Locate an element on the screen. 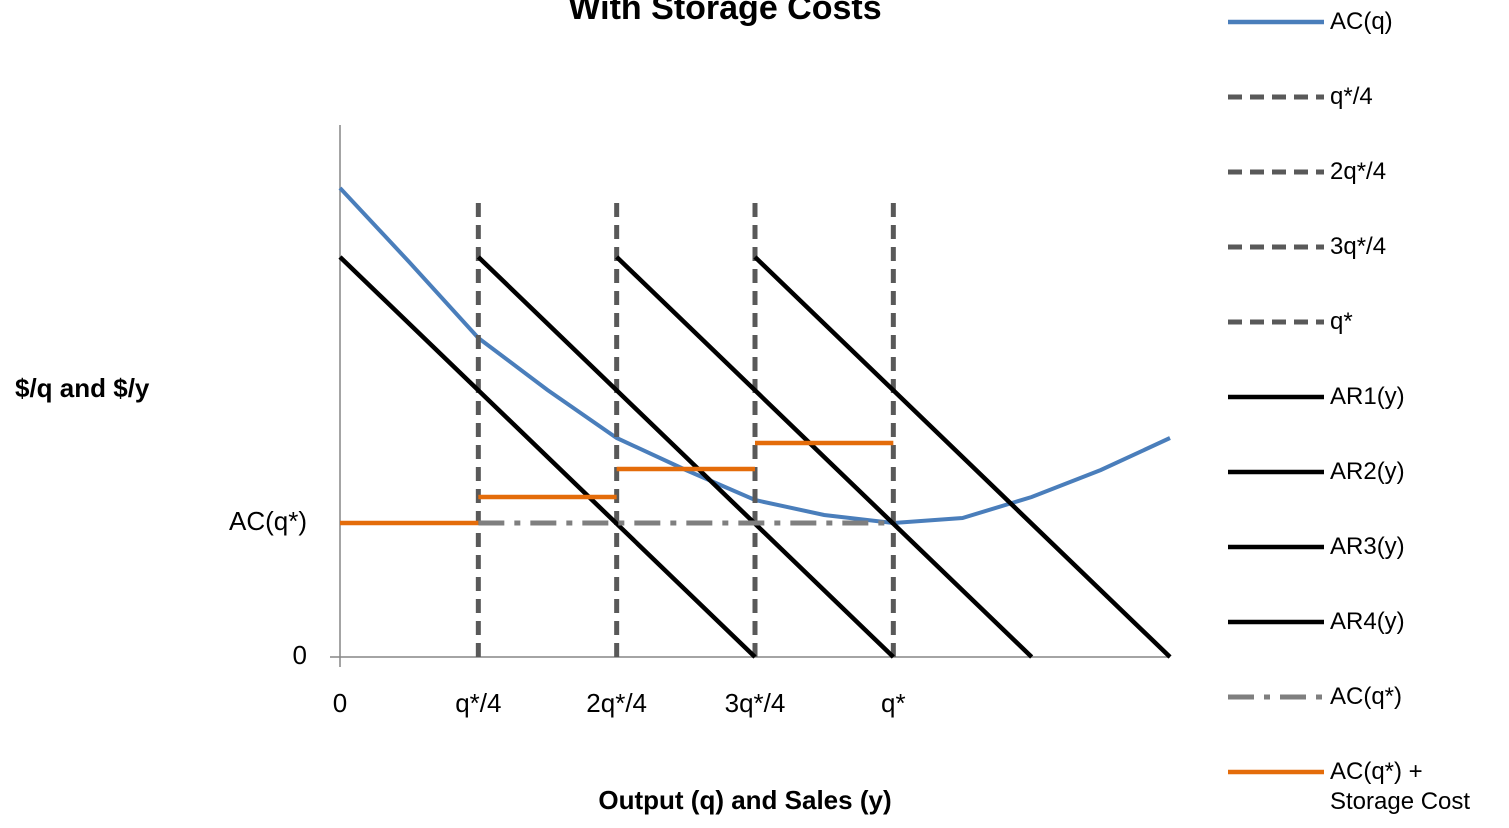  legend-label: 3q*/4 is located at coordinates (1358, 246).